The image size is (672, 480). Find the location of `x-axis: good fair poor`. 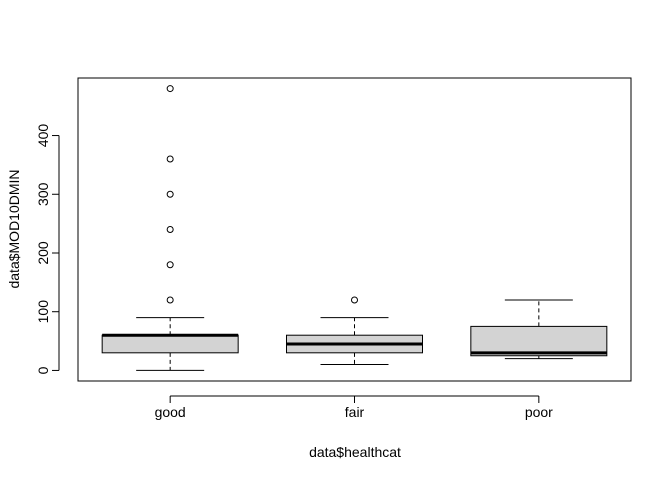

x-axis: good fair poor is located at coordinates (354, 407).